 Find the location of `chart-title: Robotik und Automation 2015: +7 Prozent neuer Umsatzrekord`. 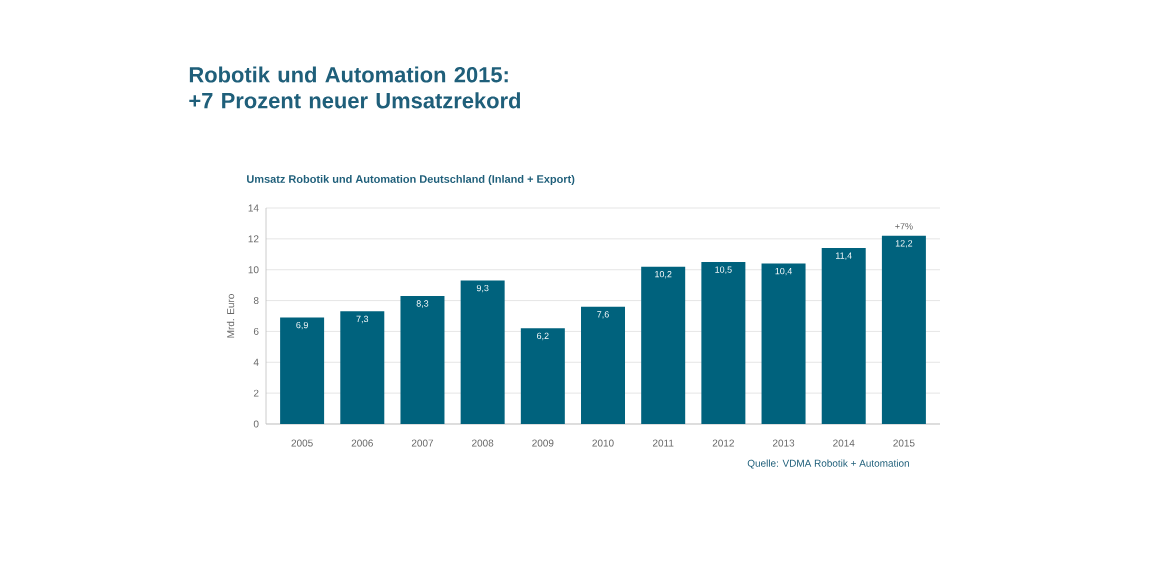

chart-title: Robotik und Automation 2015: +7 Prozent neuer Umsatzrekord is located at coordinates (355, 87).